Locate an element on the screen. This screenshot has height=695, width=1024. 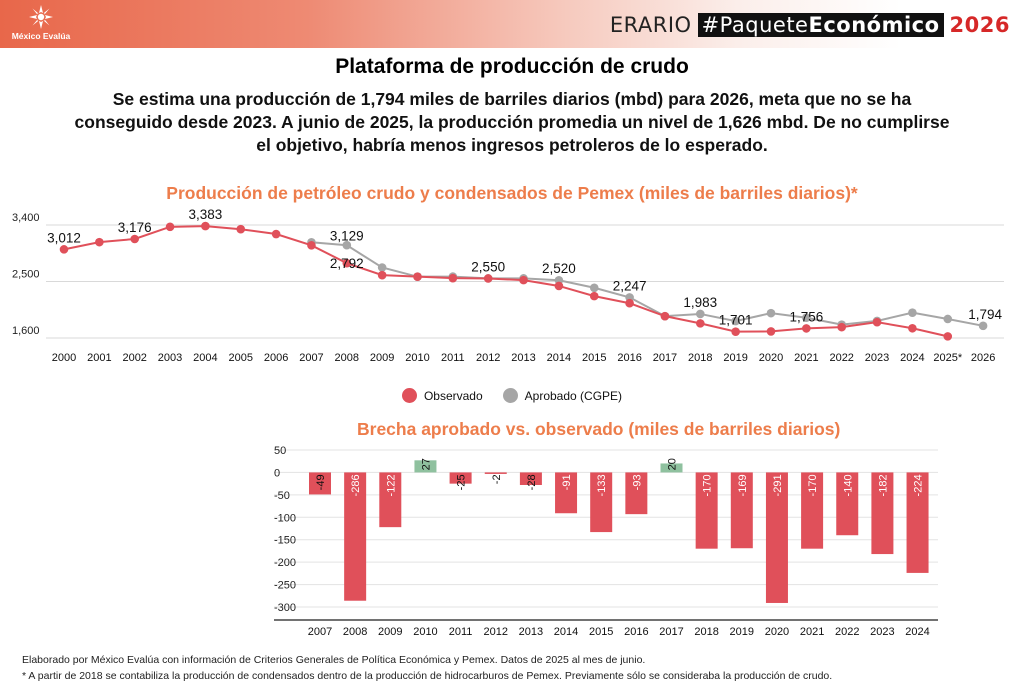
data-label: 2,792 is located at coordinates (347, 263).